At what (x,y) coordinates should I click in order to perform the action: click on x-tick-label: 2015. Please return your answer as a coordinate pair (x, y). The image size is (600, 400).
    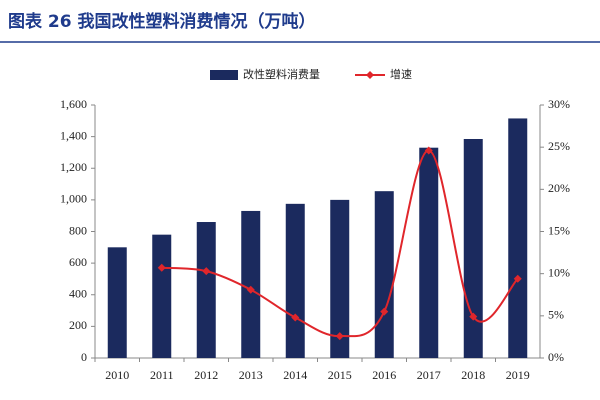
    Looking at the image, I should click on (340, 375).